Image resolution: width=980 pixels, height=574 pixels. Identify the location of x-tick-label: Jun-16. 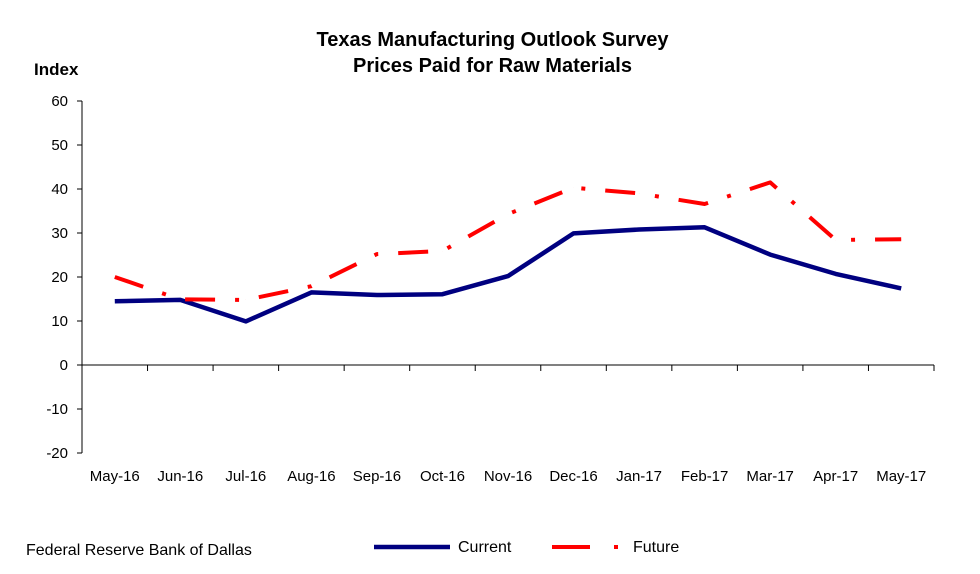
(180, 476).